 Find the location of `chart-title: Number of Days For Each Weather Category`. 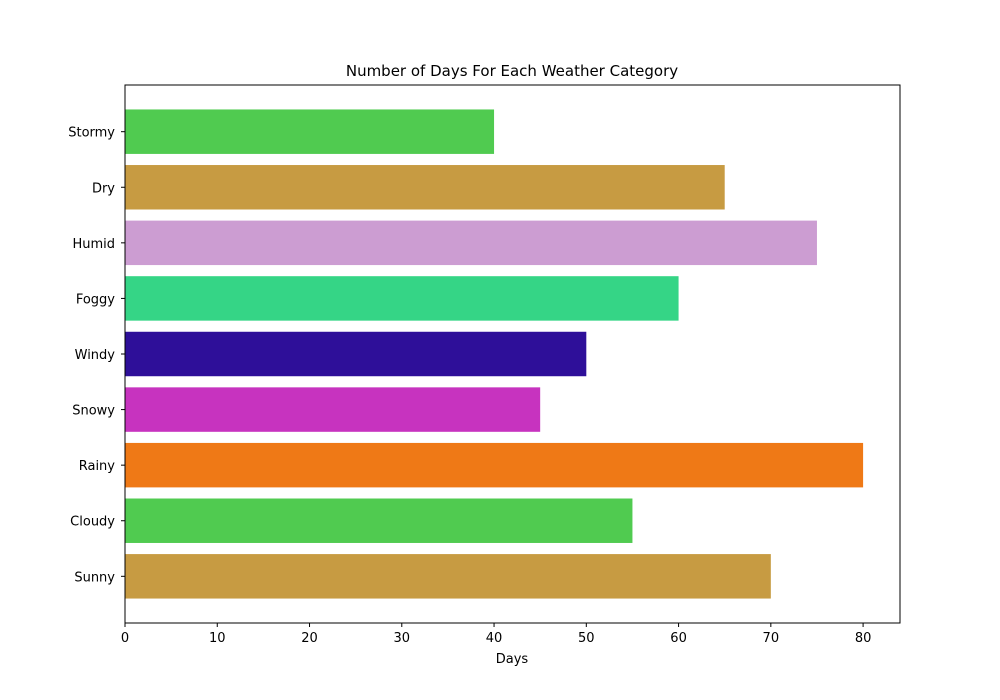

chart-title: Number of Days For Each Weather Category is located at coordinates (512, 71).